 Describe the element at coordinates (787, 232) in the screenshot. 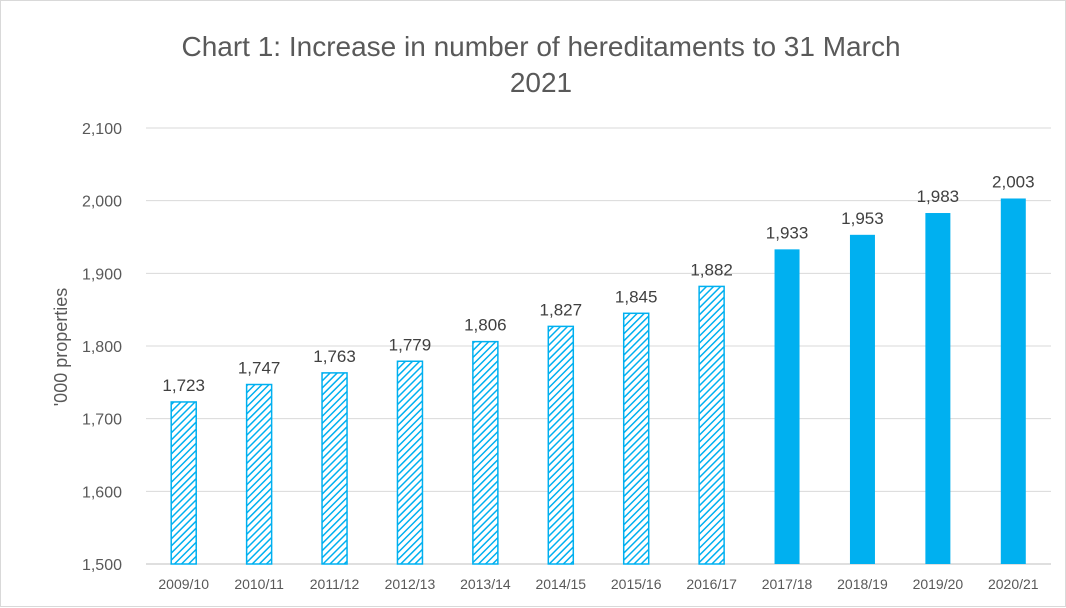

I see `data-label: 1,933` at that location.